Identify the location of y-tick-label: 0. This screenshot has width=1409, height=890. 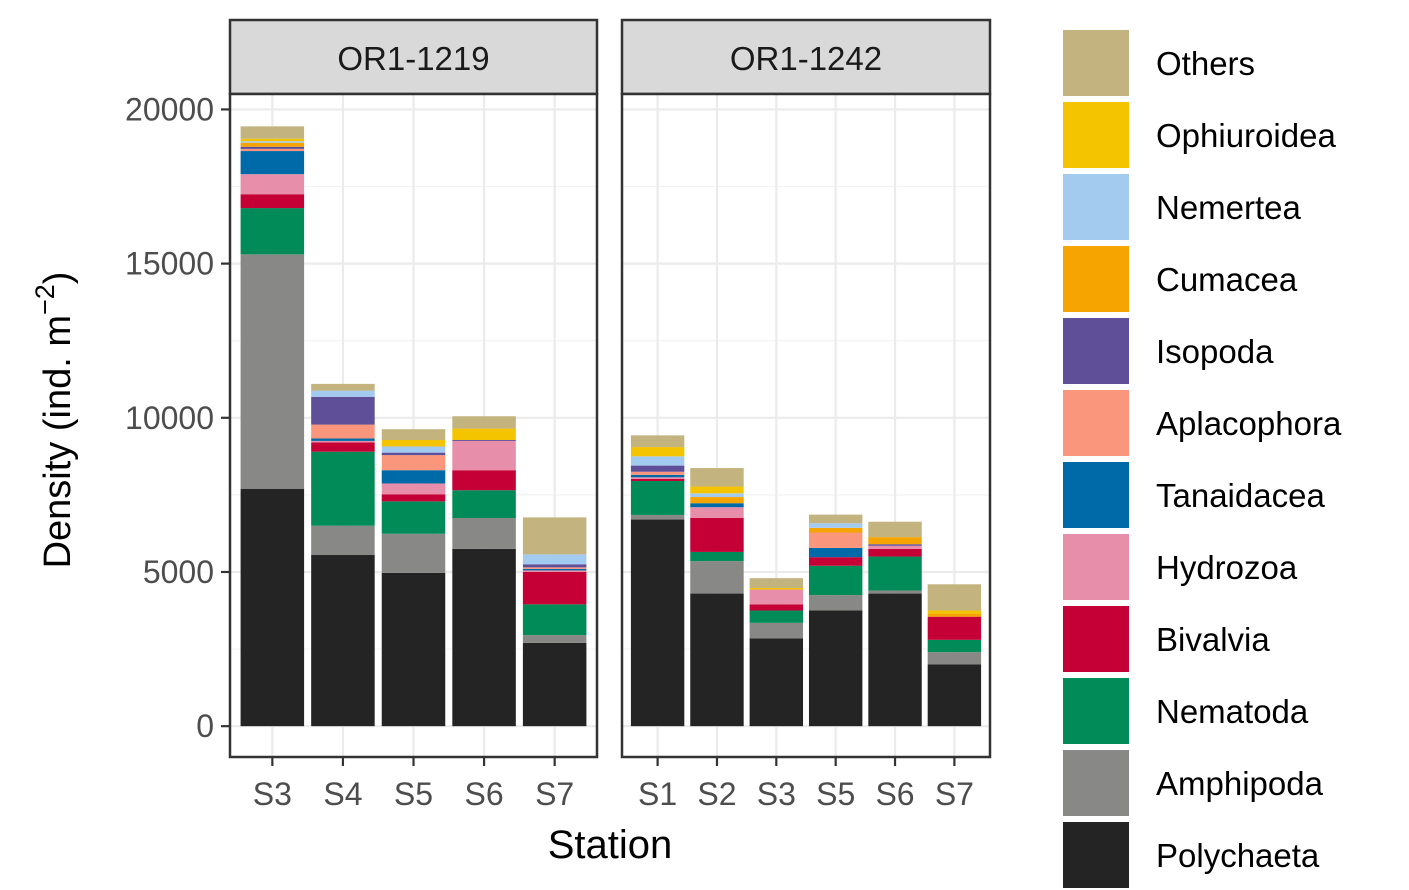
(205, 726).